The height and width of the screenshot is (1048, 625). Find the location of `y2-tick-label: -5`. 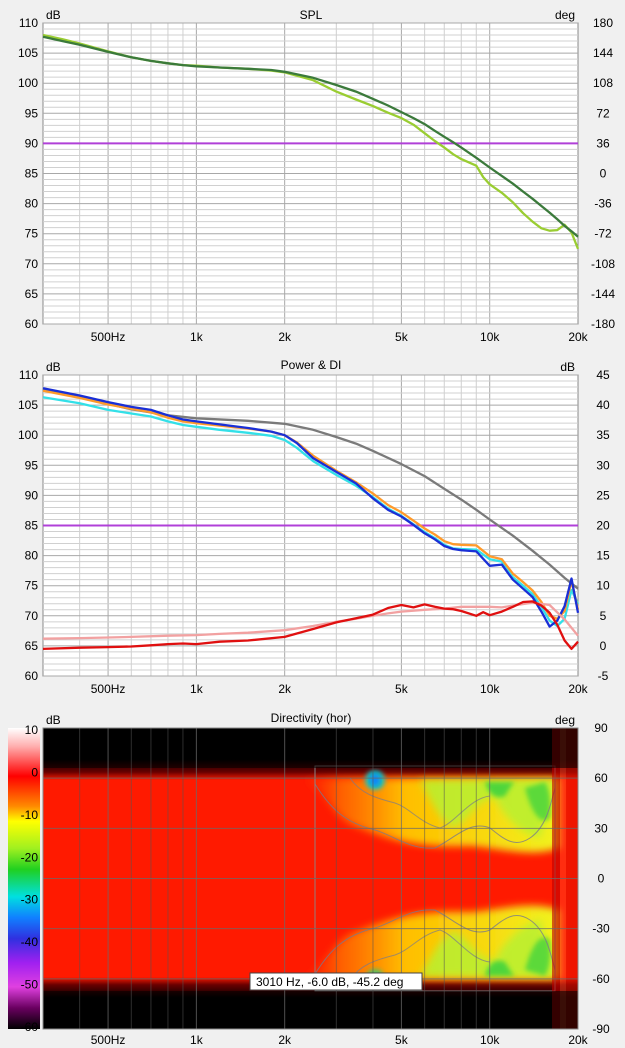

y2-tick-label: -5 is located at coordinates (603, 676).